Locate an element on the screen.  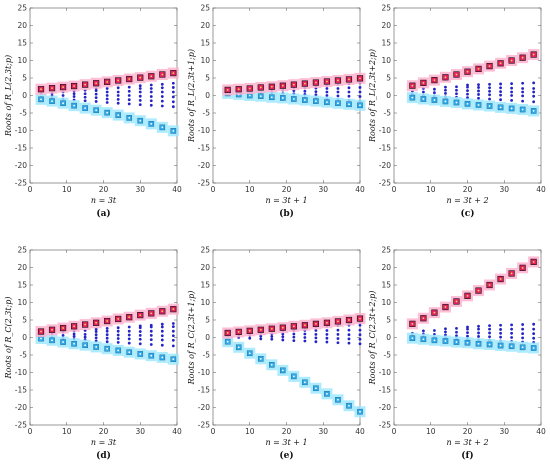
y-axis-label: Roots of R_C(2,3t+2;p) is located at coordinates (372, 338).